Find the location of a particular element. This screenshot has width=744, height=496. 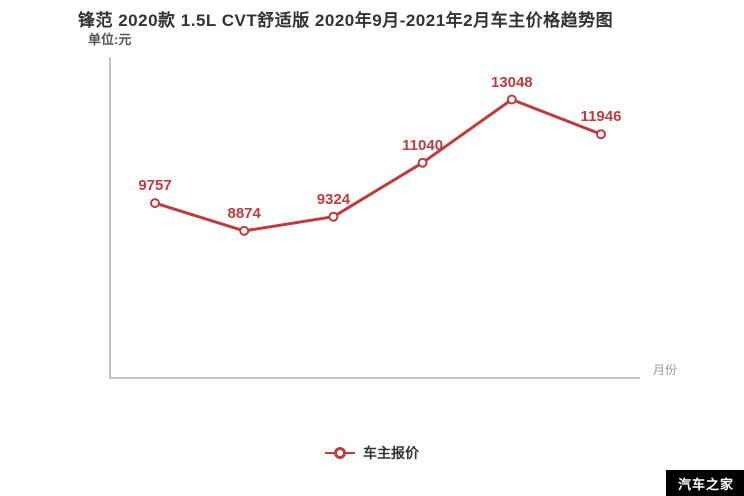

x-axis-label: 月份 is located at coordinates (665, 370).